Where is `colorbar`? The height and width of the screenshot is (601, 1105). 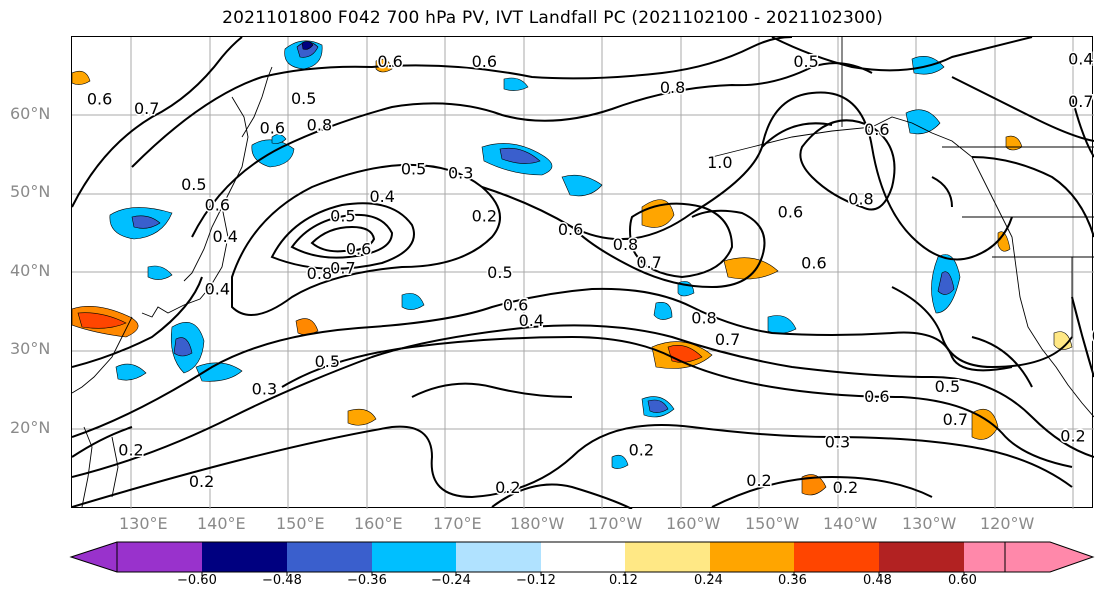 colorbar is located at coordinates (582, 558).